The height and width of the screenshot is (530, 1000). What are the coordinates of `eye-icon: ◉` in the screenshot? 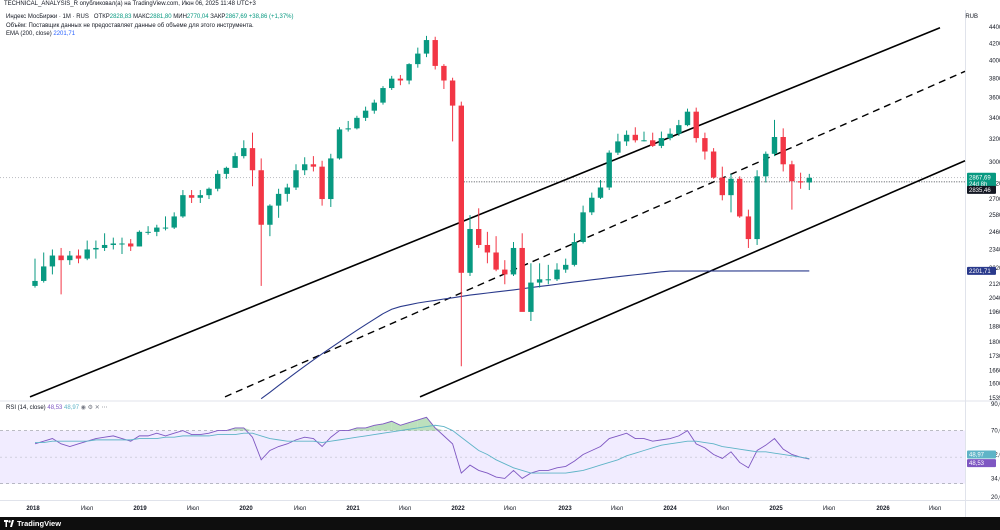 It's located at (83, 408).